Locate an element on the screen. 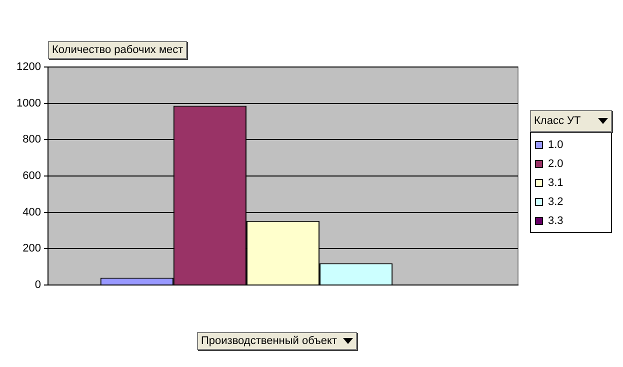  y-tick-label: 1200 is located at coordinates (28, 67).